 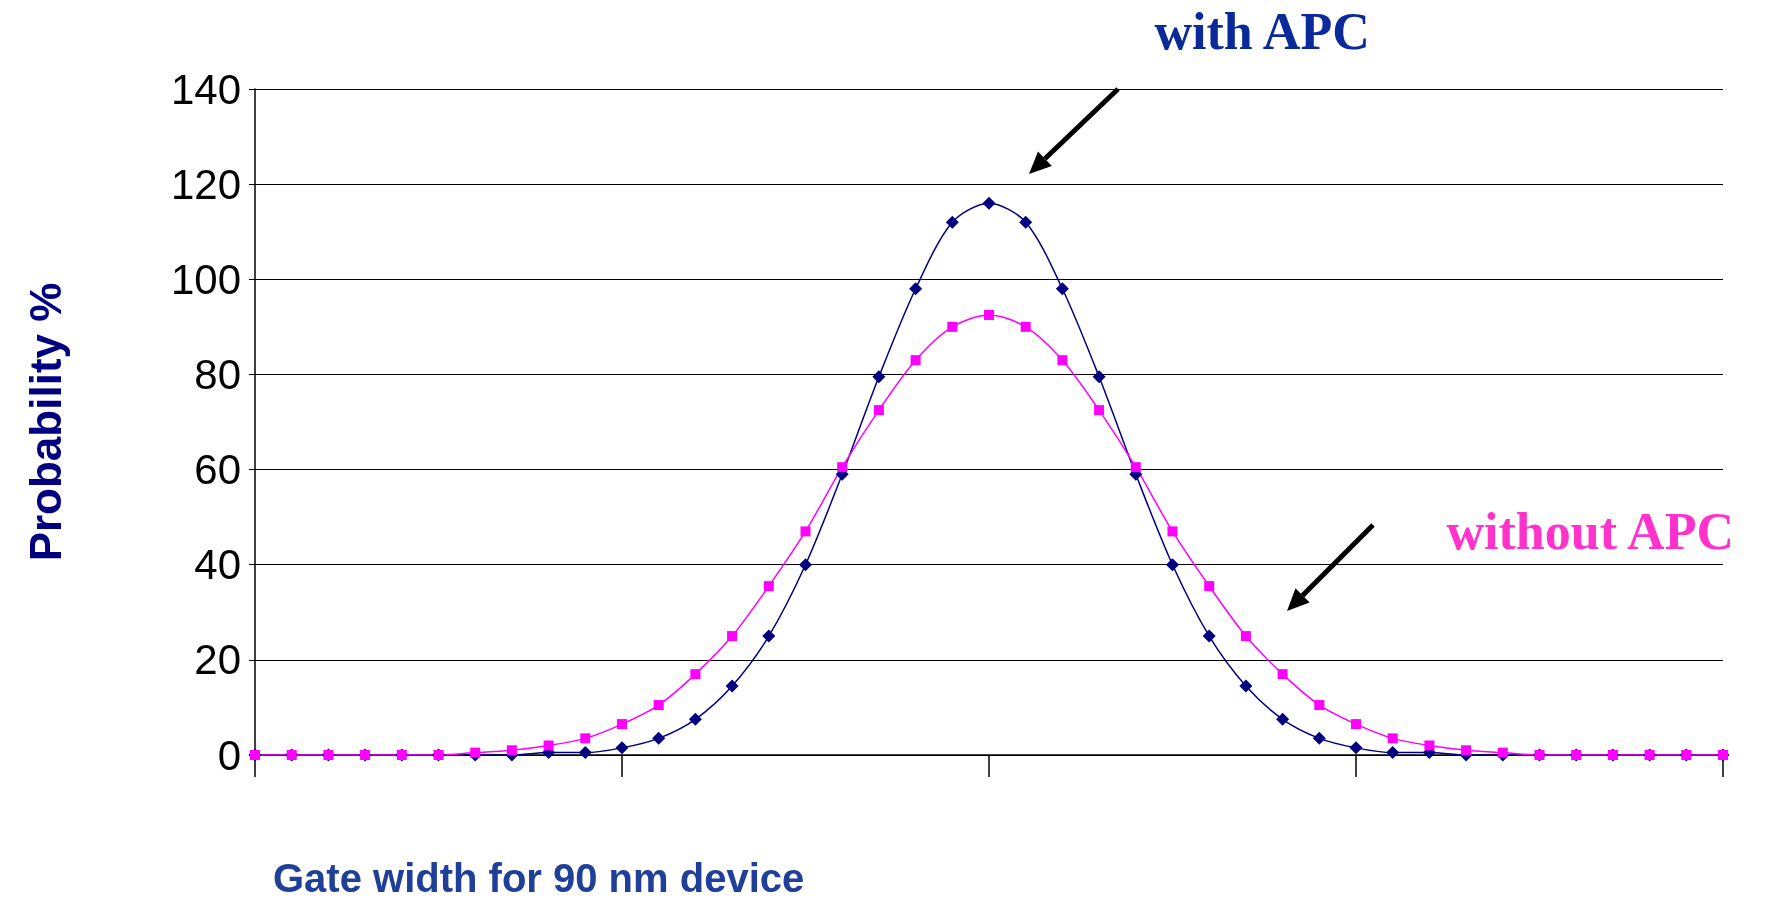 I want to click on y-tick-label: 120, so click(x=205, y=184).